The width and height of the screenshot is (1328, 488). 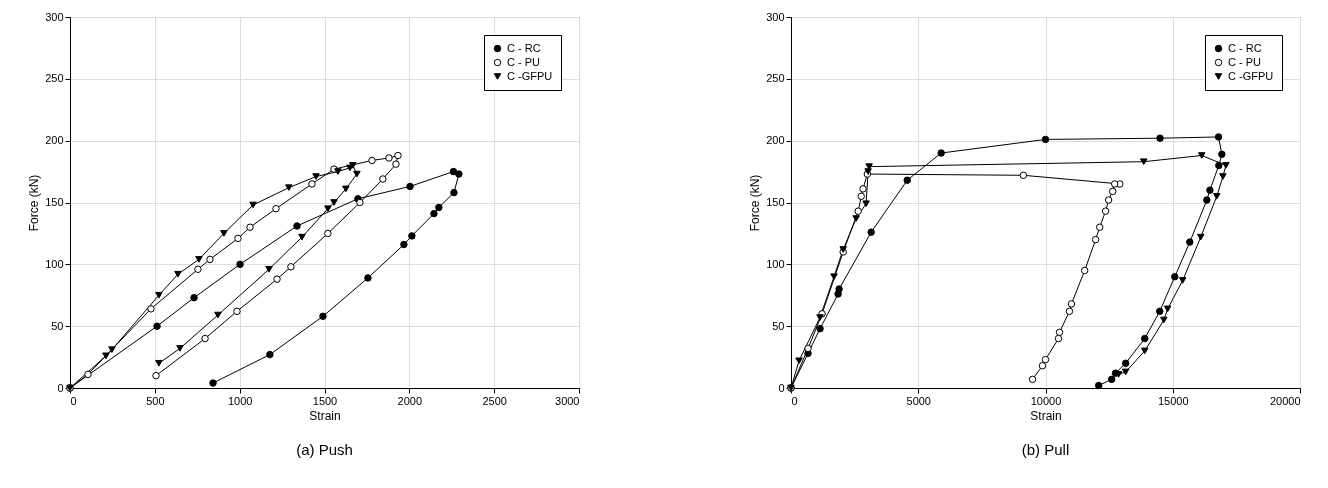 I want to click on x-tick-label: 1000, so click(x=240, y=400).